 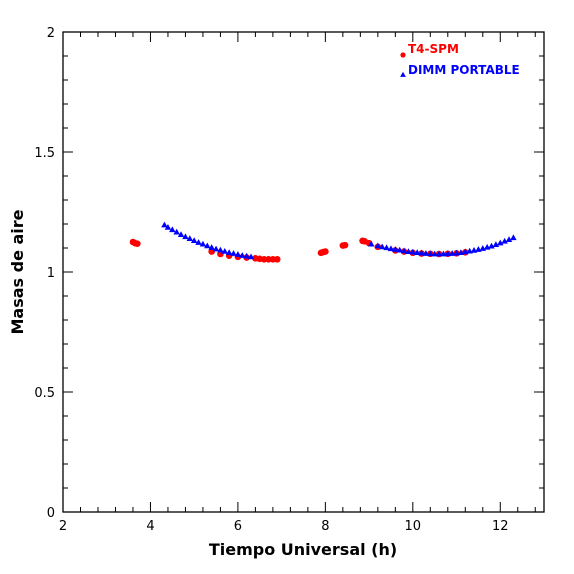 I want to click on x-tick-label: 6, so click(x=238, y=526).